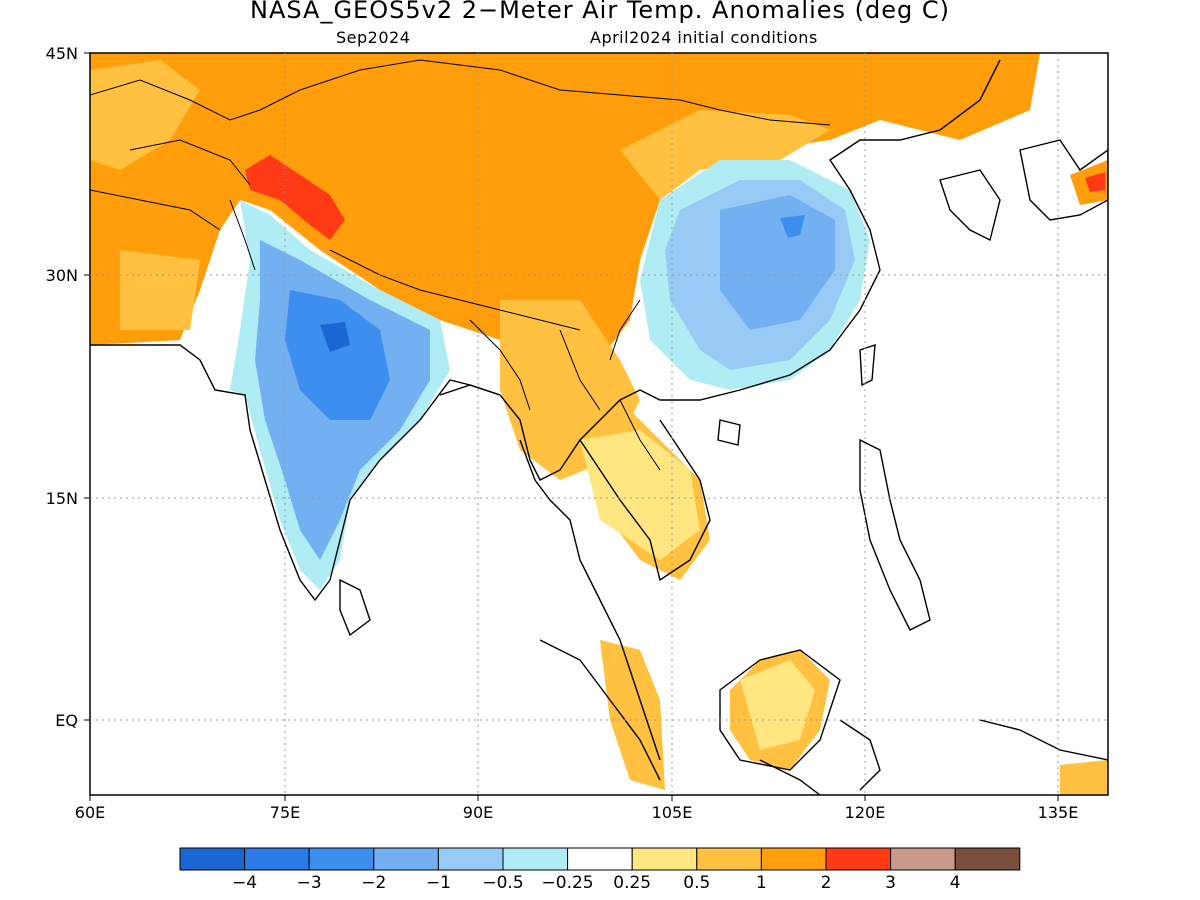 The width and height of the screenshot is (1200, 900). I want to click on colorbar-label: 2, so click(826, 883).